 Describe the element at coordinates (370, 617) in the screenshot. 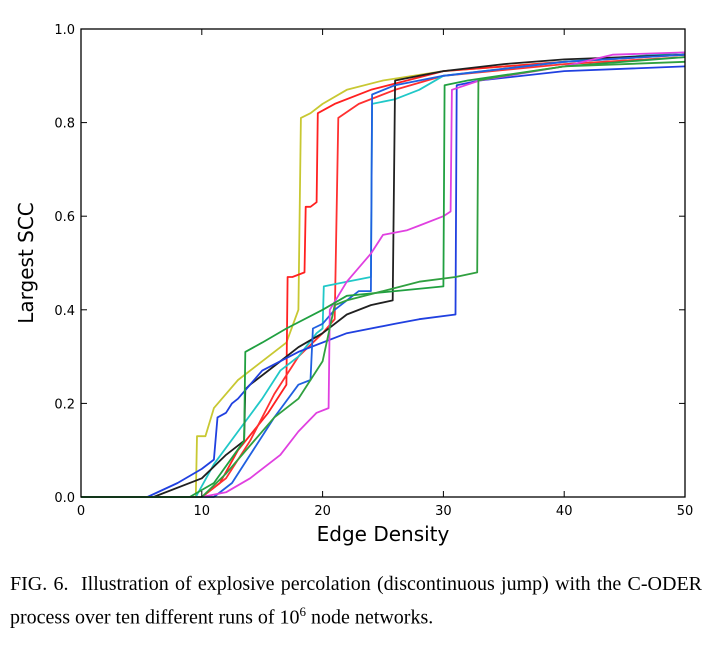

I see `caption-text-end: node networks.` at that location.